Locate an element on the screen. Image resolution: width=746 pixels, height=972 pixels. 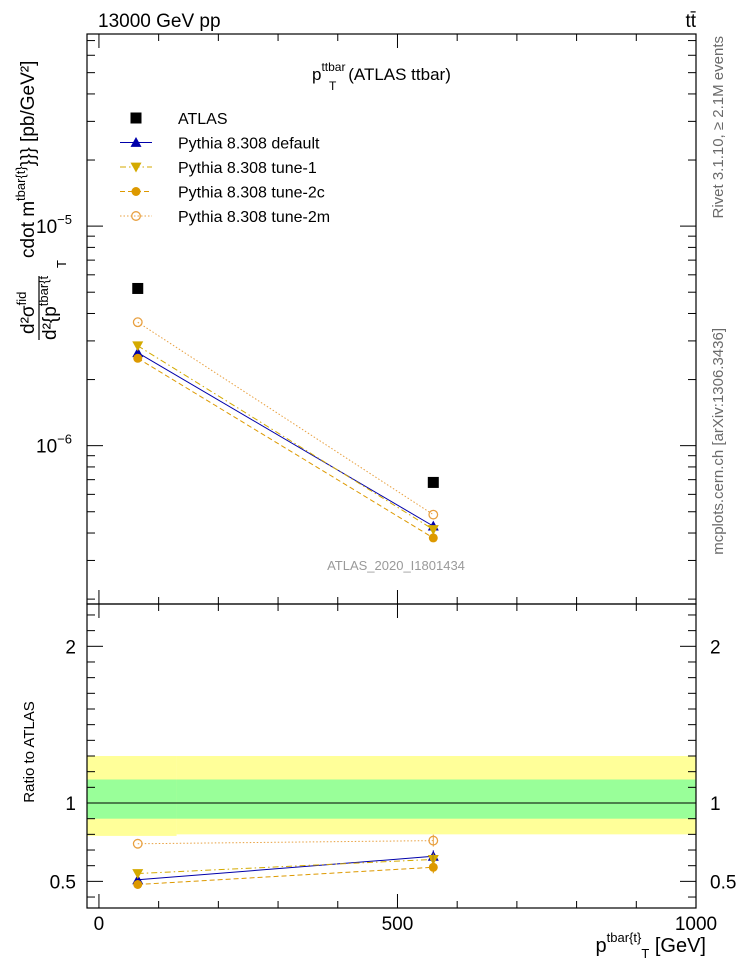
svg-text: d²{ptbar{t is located at coordinates (48, 307).